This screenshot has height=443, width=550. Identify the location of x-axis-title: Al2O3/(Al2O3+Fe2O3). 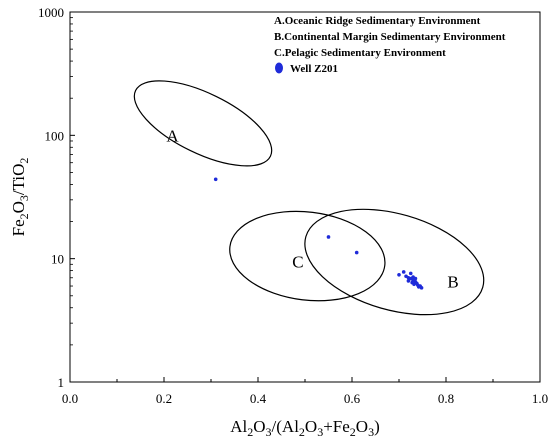
(305, 428).